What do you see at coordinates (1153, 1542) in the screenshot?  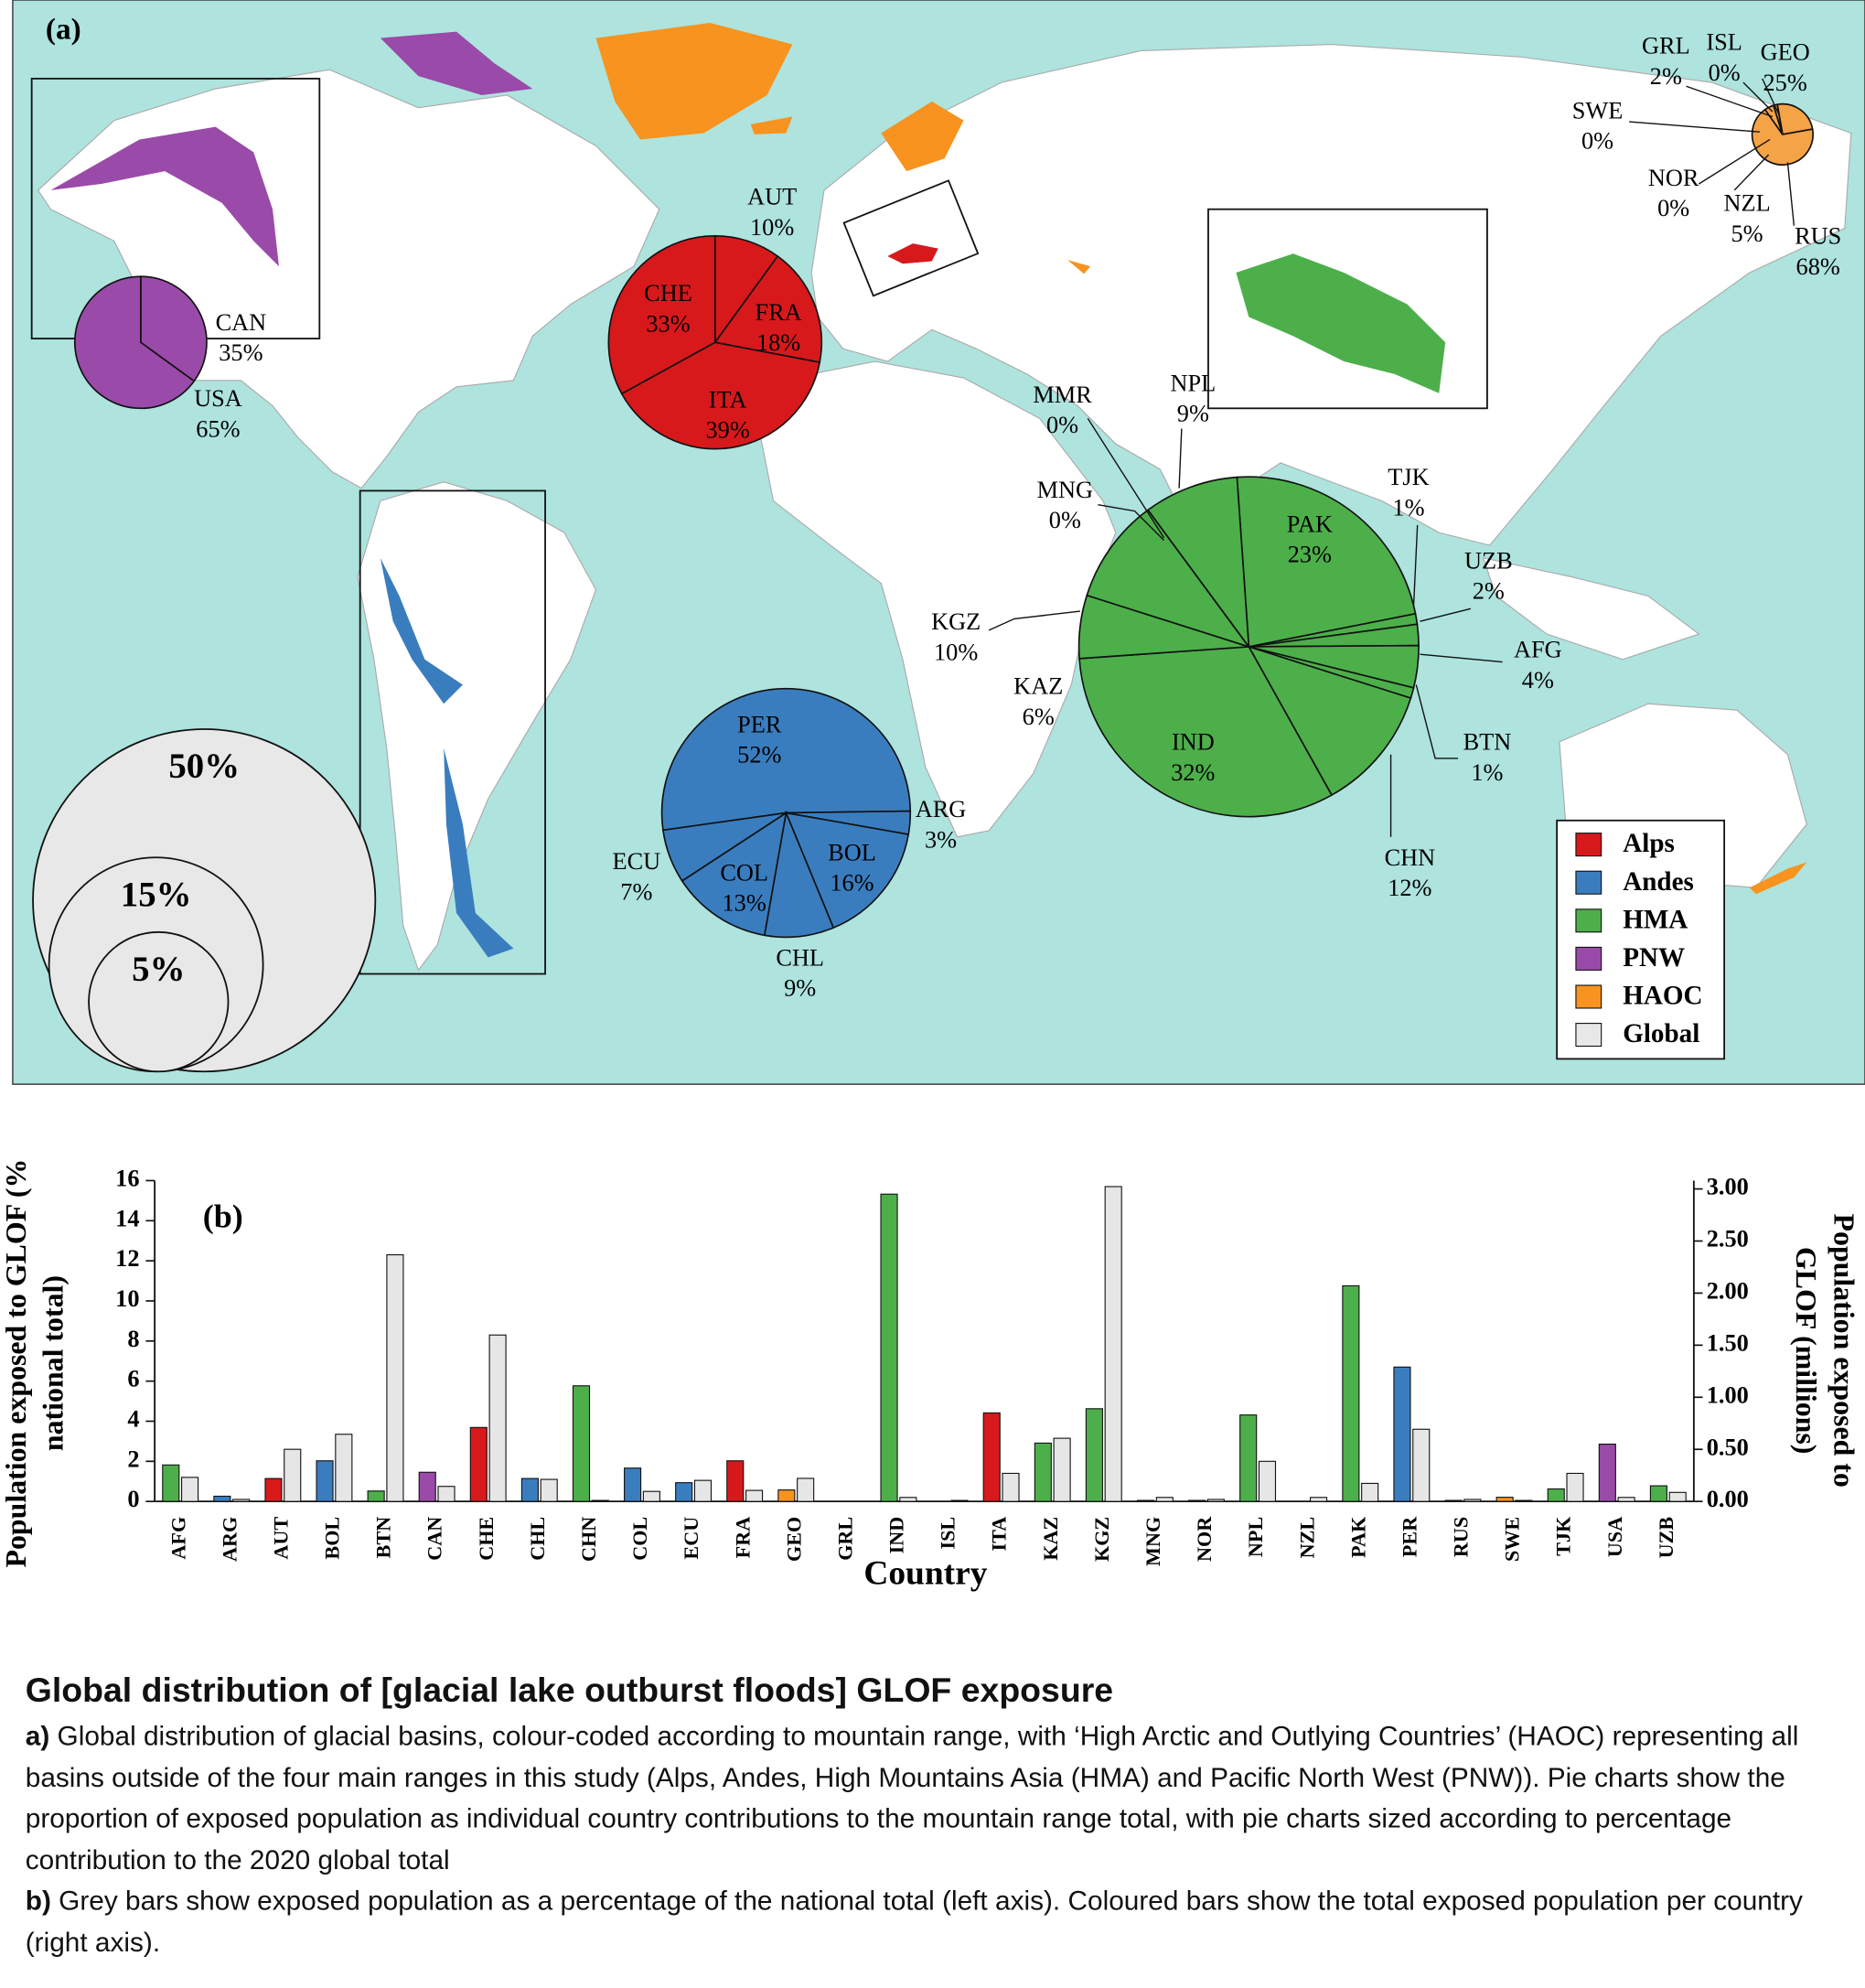 I see `x-tick-label: MNG` at bounding box center [1153, 1542].